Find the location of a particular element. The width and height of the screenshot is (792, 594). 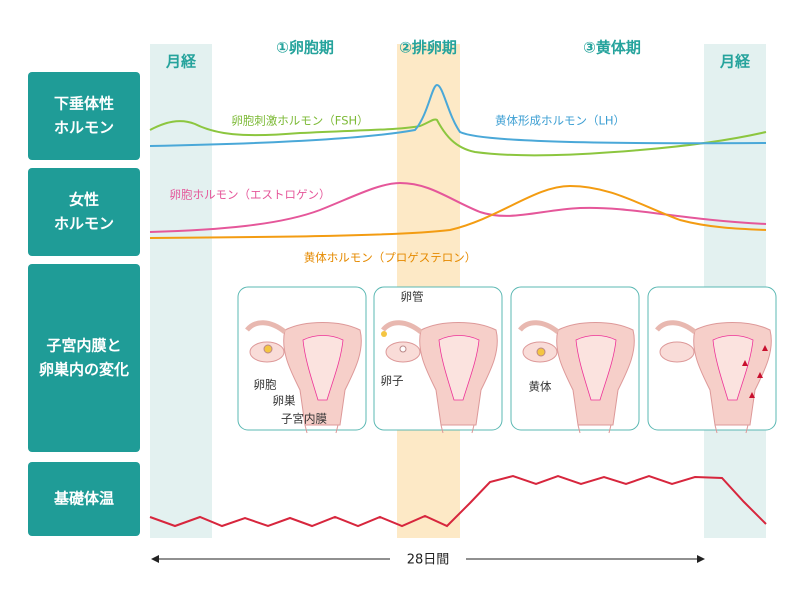

duration-label: 28日間 is located at coordinates (428, 560).